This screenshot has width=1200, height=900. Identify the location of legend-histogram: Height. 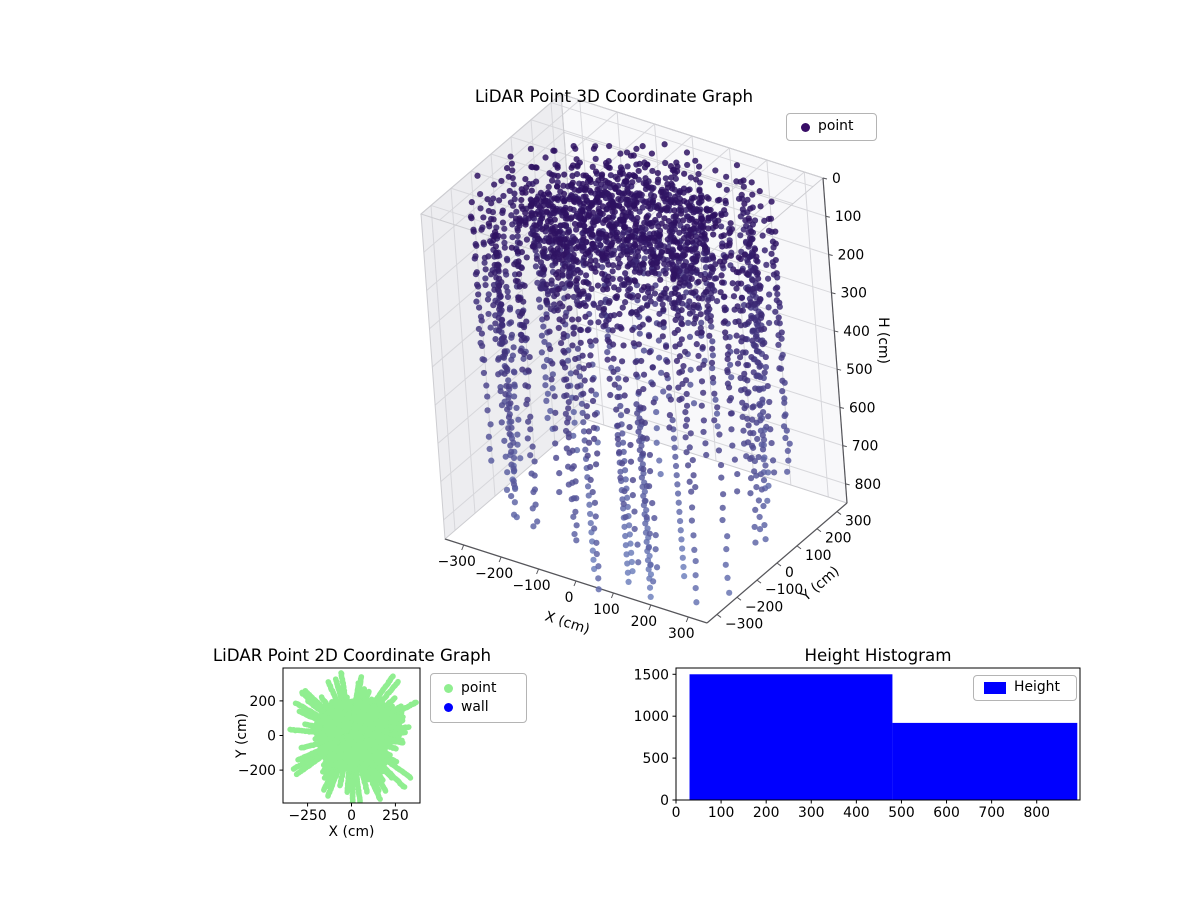
(1025, 688).